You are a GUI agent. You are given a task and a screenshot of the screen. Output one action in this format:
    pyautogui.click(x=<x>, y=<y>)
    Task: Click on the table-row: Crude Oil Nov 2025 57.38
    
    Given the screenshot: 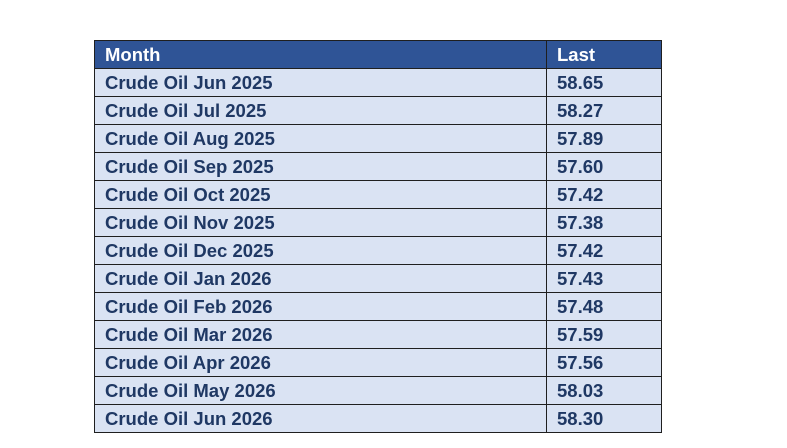 What is the action you would take?
    pyautogui.click(x=378, y=222)
    